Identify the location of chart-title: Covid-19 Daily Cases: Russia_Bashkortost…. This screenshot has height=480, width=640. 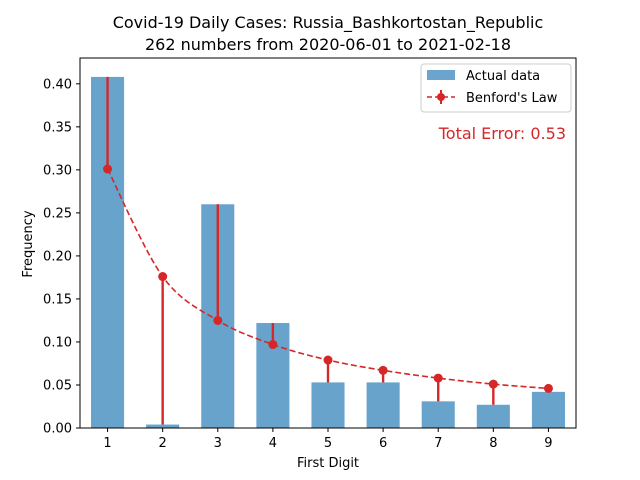
(328, 23).